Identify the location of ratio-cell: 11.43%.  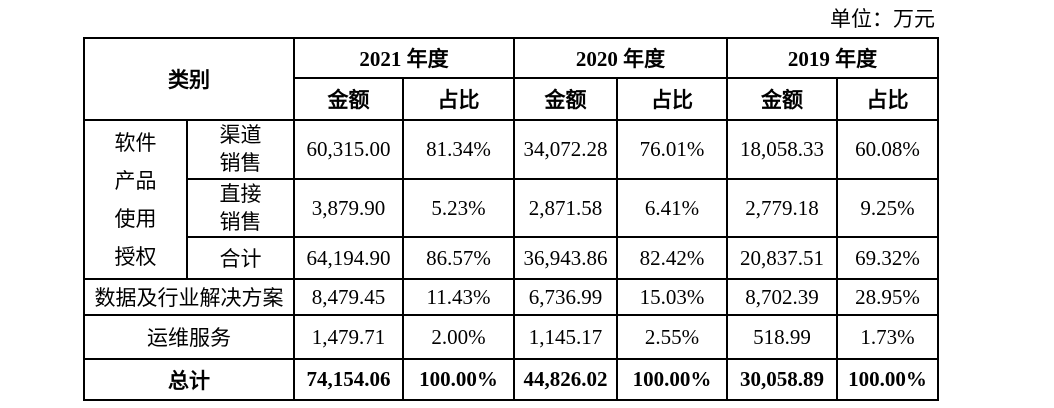
(458, 297).